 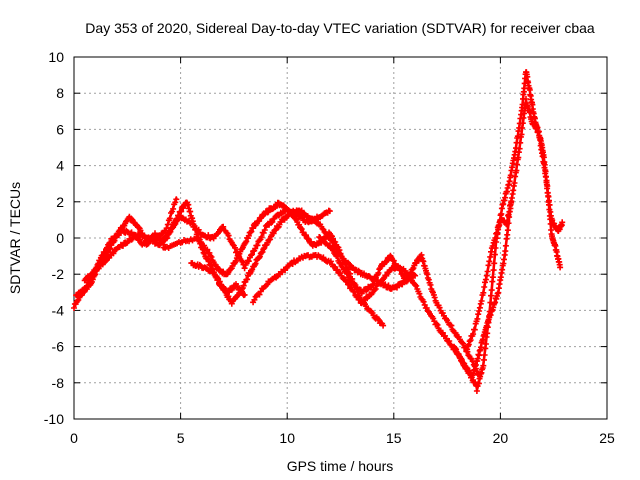 I want to click on y-tick-label: -6, so click(x=58, y=347).